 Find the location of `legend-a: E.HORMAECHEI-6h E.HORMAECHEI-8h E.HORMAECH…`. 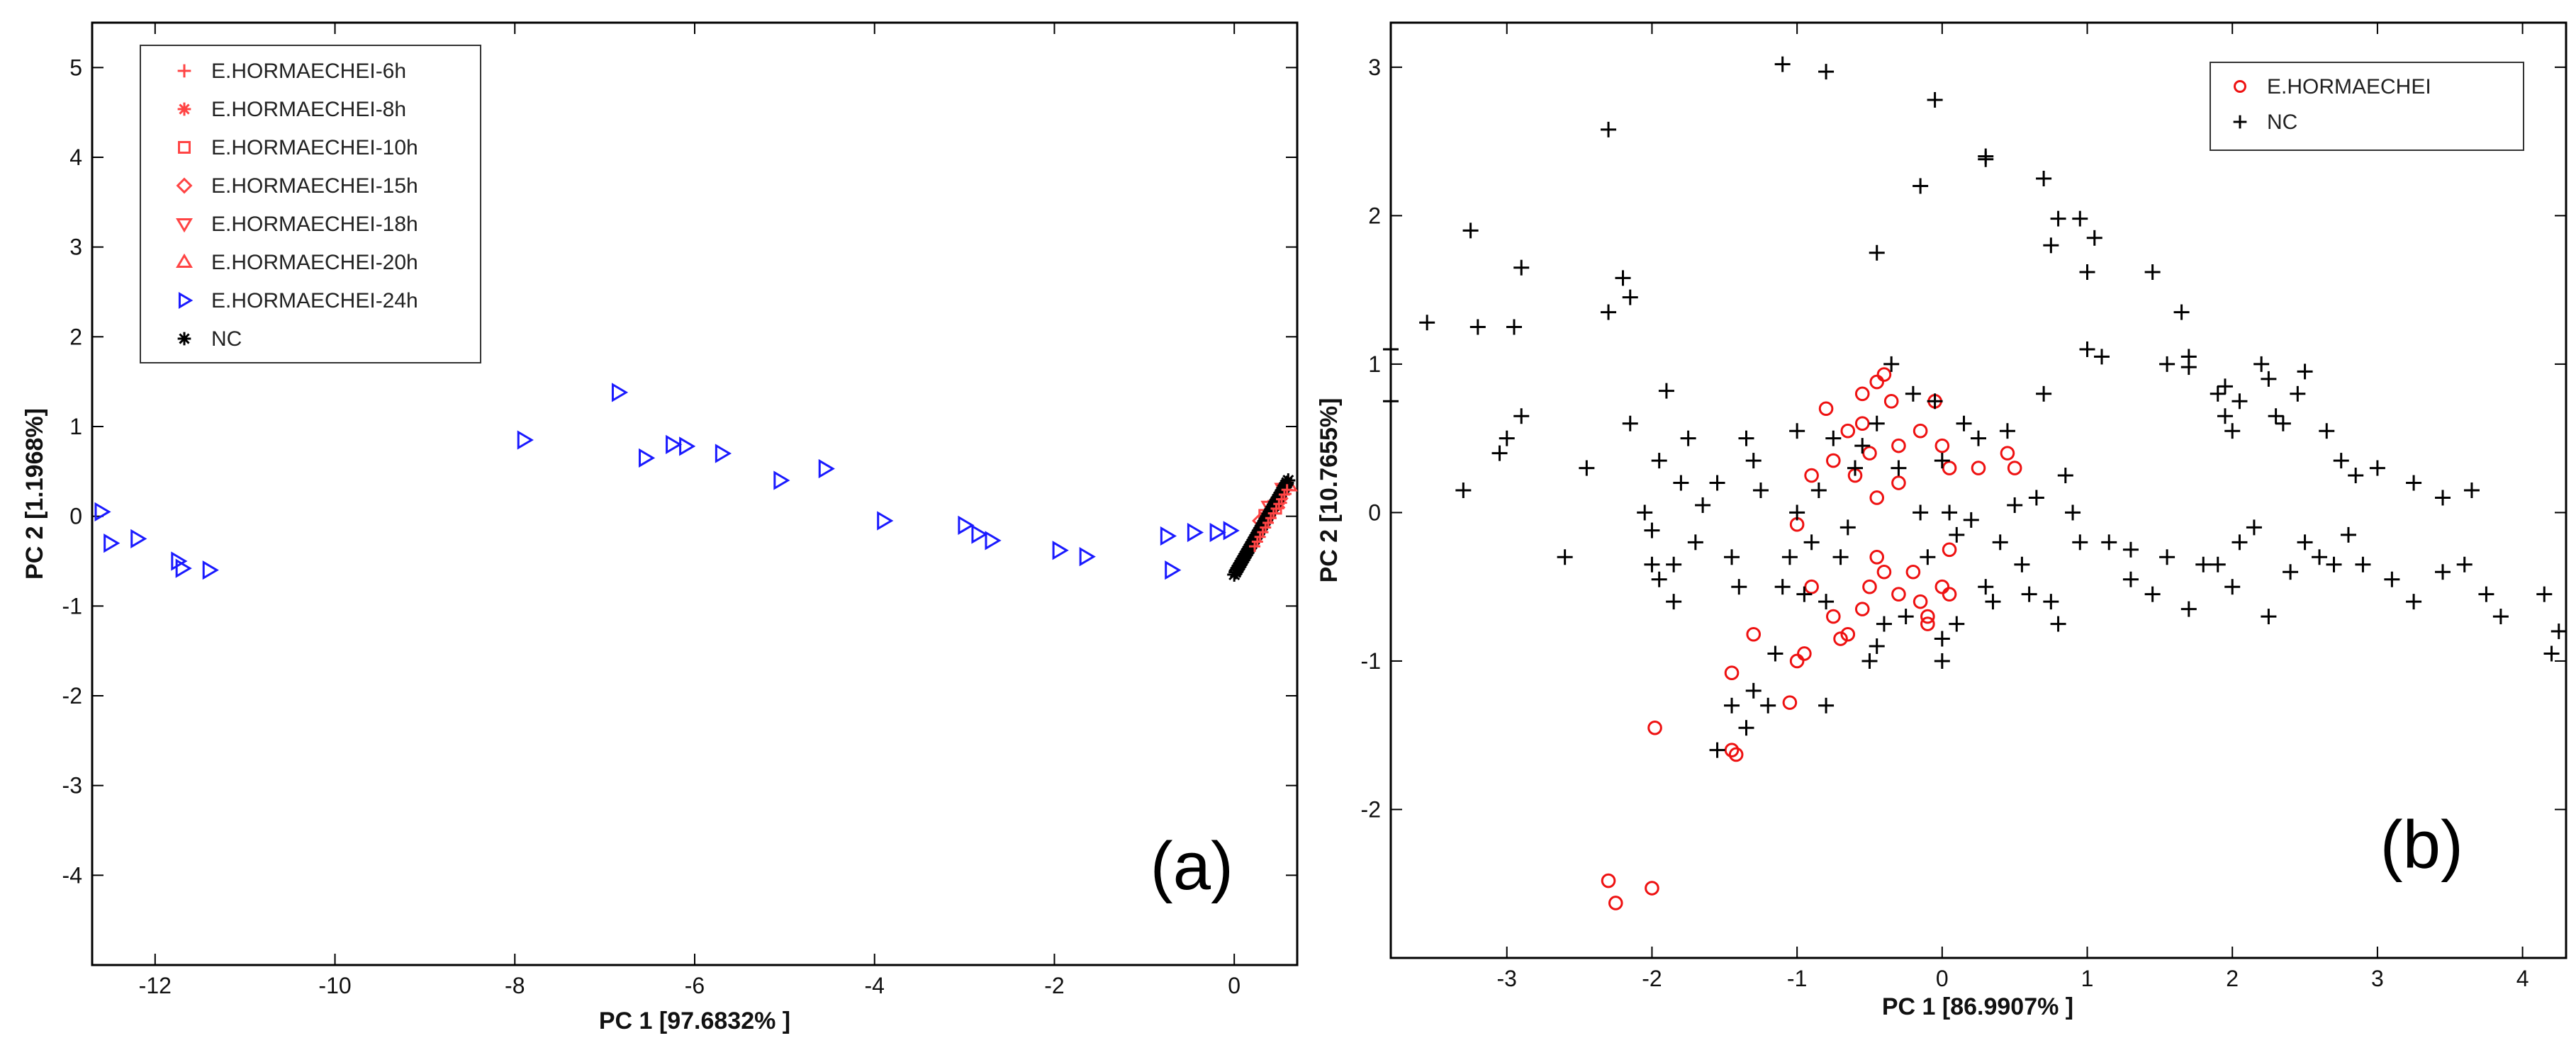

legend-a: E.HORMAECHEI-6h E.HORMAECHEI-8h E.HORMAECH… is located at coordinates (310, 204).